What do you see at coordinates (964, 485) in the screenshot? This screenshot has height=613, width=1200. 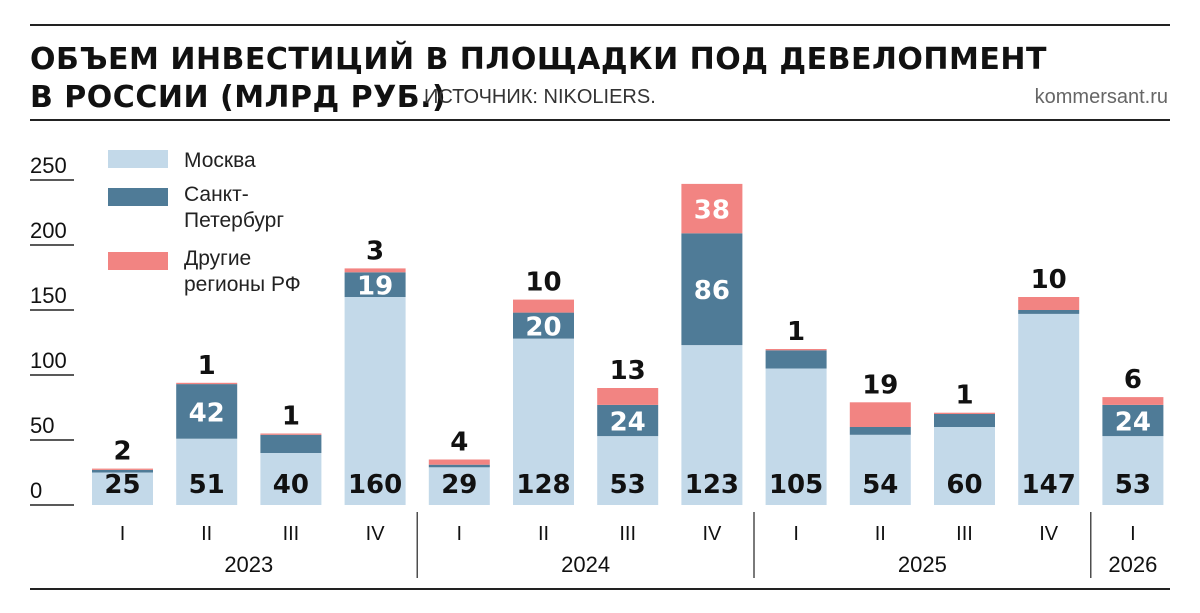 I see `data-label-moscow: 60` at bounding box center [964, 485].